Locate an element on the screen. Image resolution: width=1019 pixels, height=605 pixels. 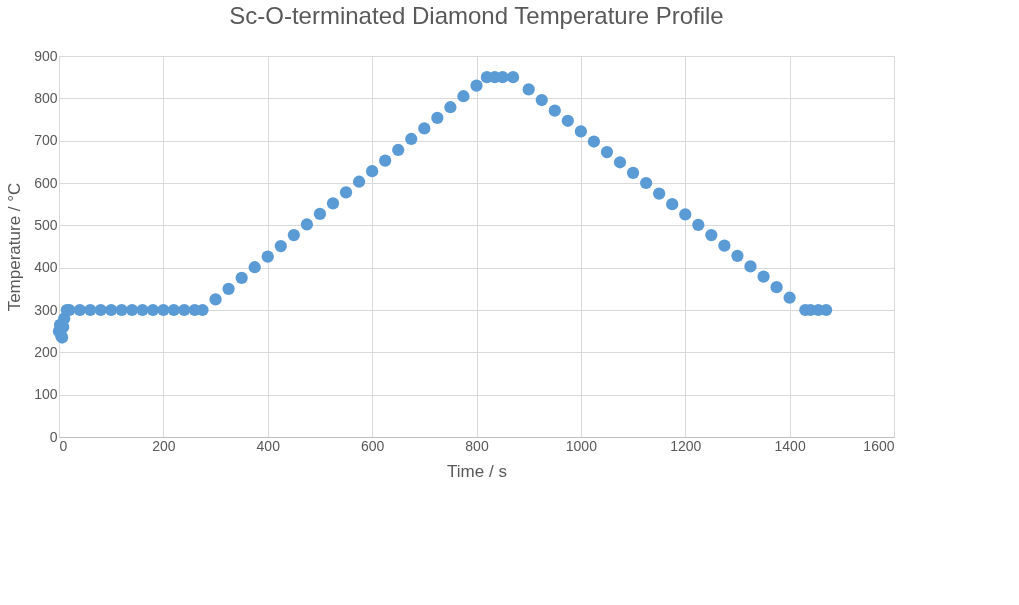
y-tick-label: 200 is located at coordinates (46, 351).